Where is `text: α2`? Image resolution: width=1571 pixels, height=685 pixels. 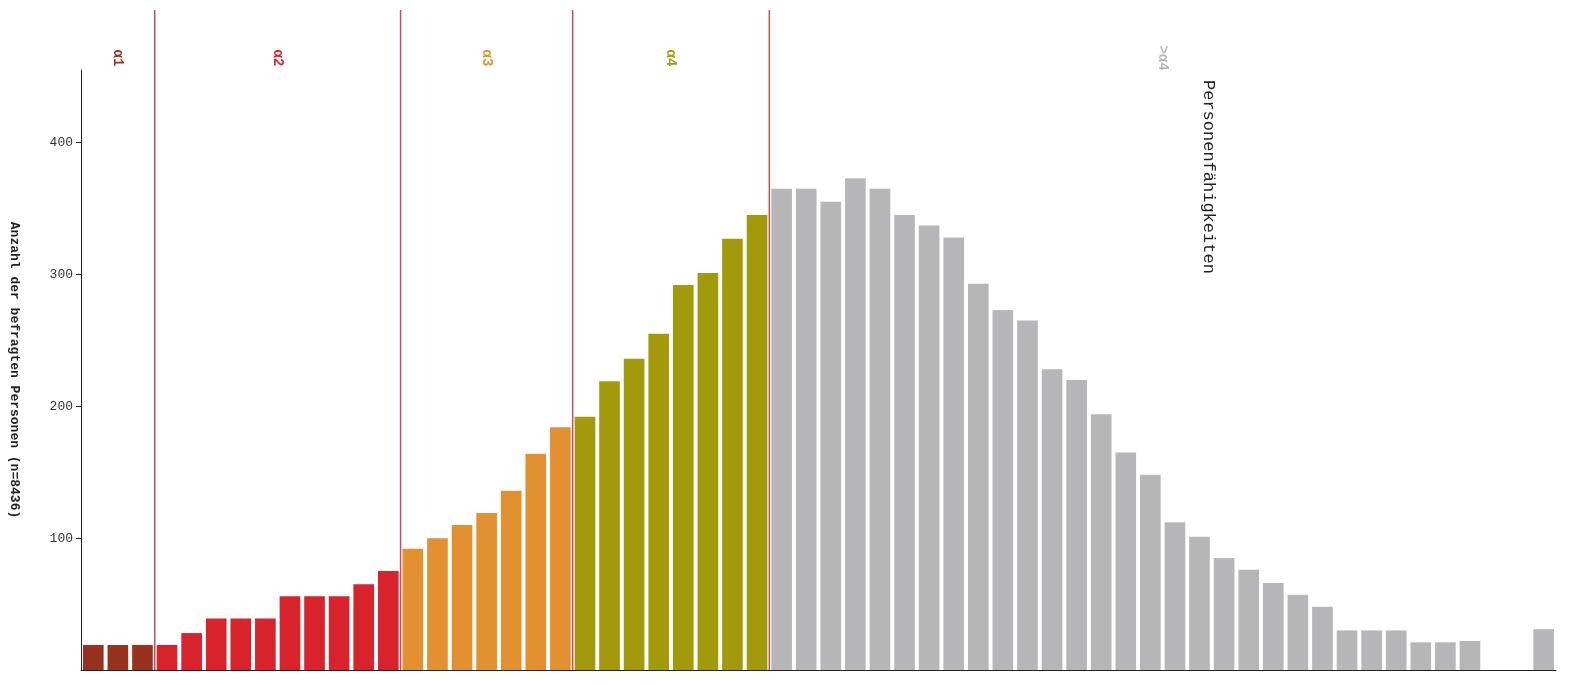 text: α2 is located at coordinates (277, 58).